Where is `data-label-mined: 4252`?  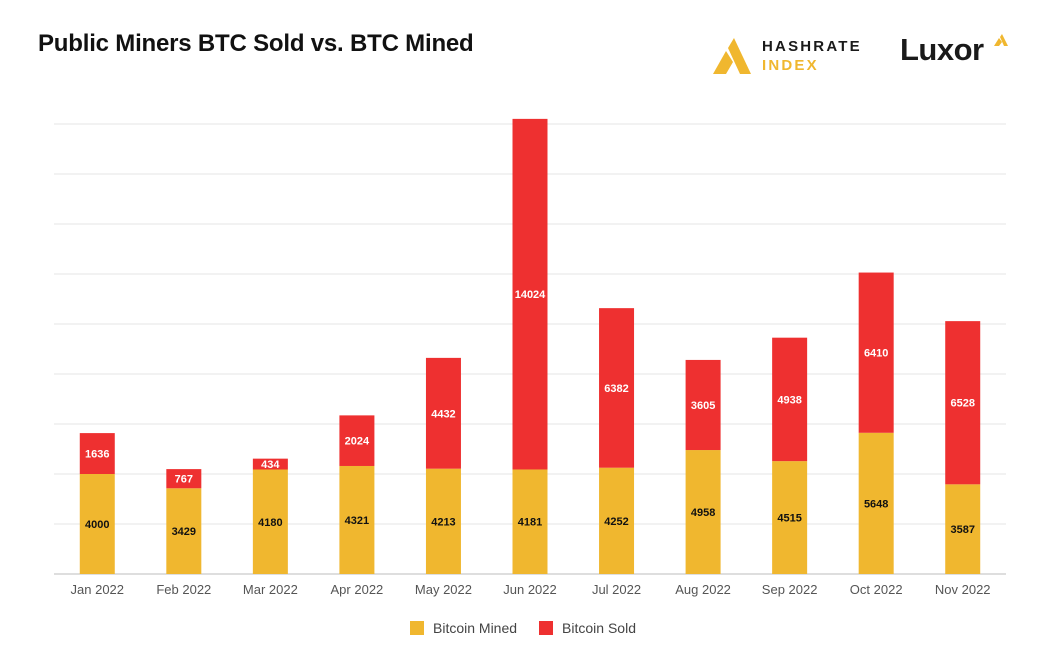 data-label-mined: 4252 is located at coordinates (616, 522).